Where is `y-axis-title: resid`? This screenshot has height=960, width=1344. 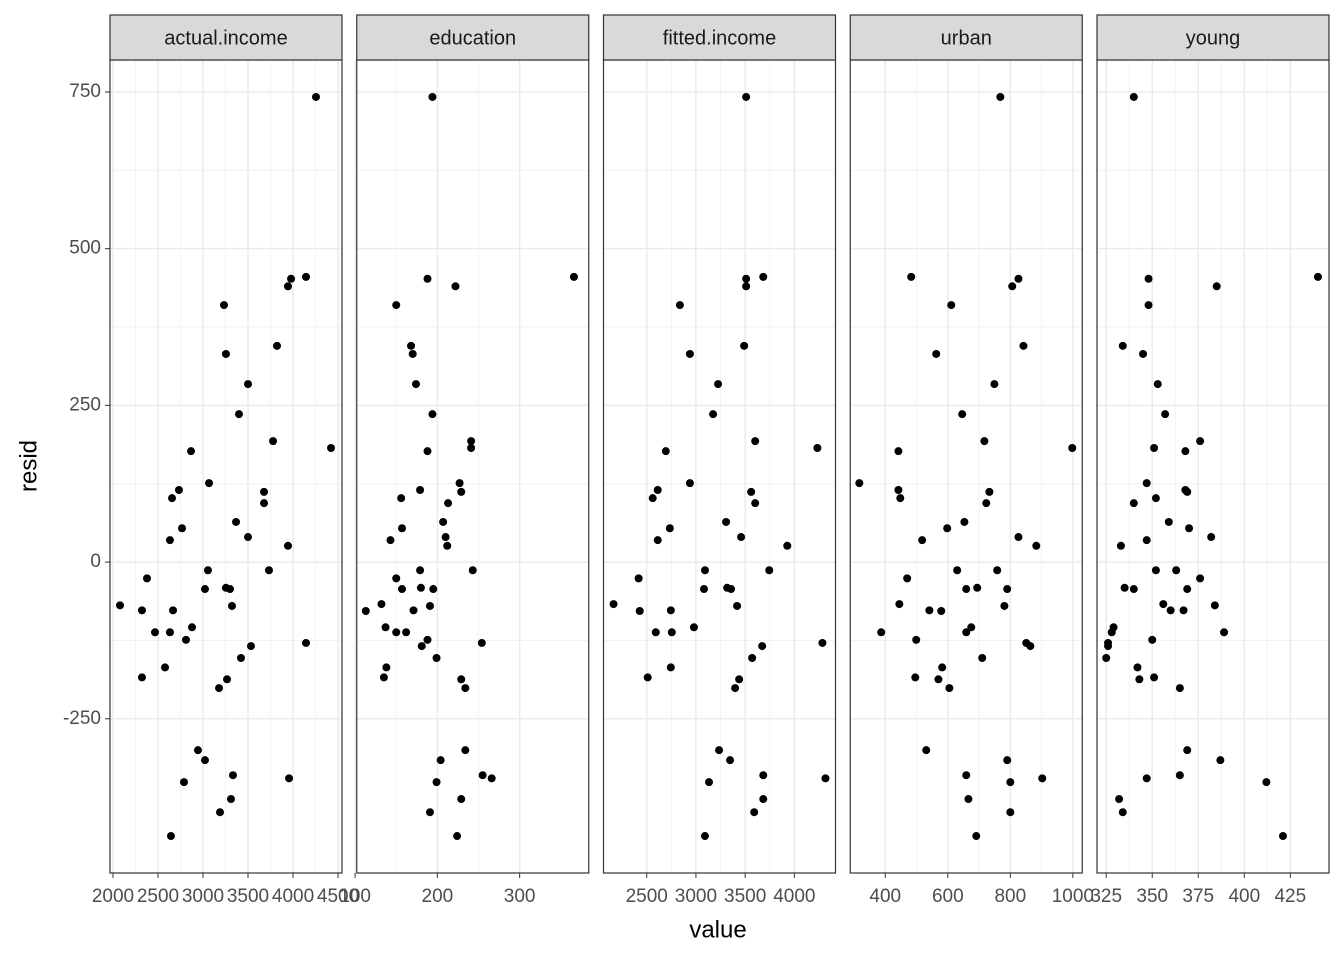 y-axis-title: resid is located at coordinates (28, 466).